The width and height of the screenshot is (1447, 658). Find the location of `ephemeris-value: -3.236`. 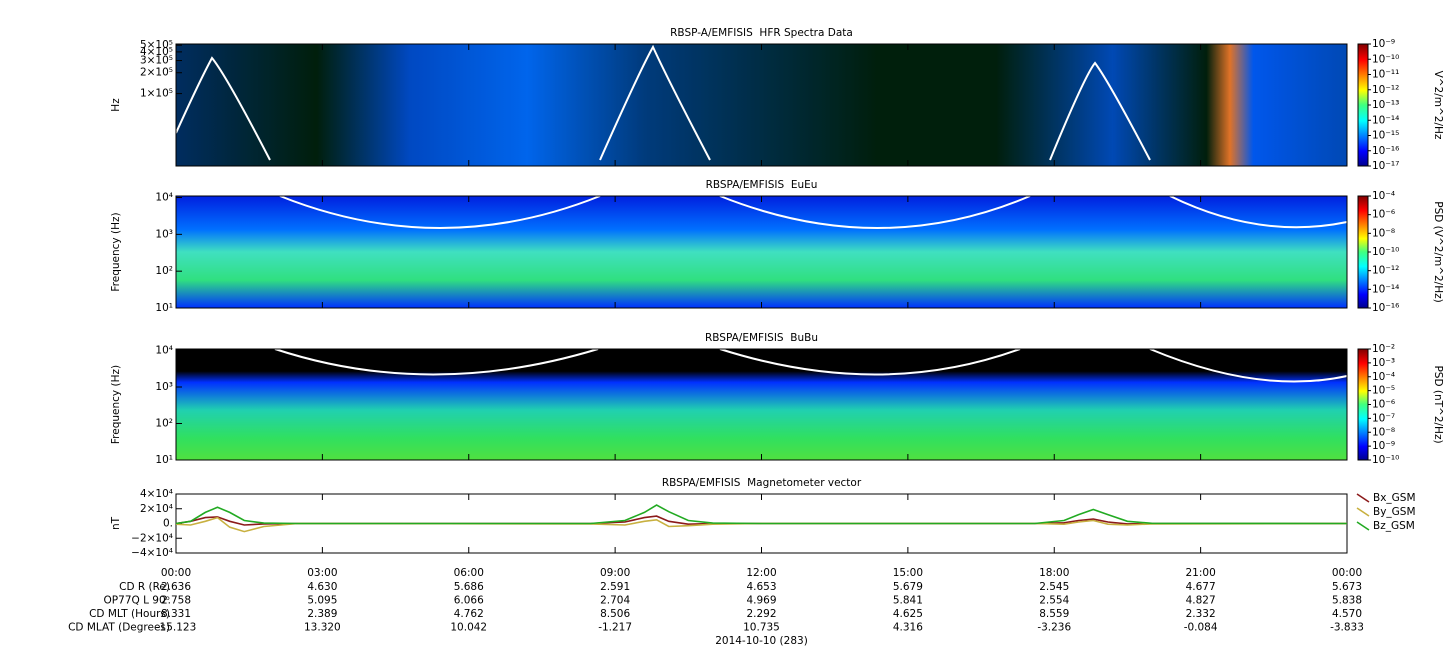

ephemeris-value: -3.236 is located at coordinates (1054, 628).